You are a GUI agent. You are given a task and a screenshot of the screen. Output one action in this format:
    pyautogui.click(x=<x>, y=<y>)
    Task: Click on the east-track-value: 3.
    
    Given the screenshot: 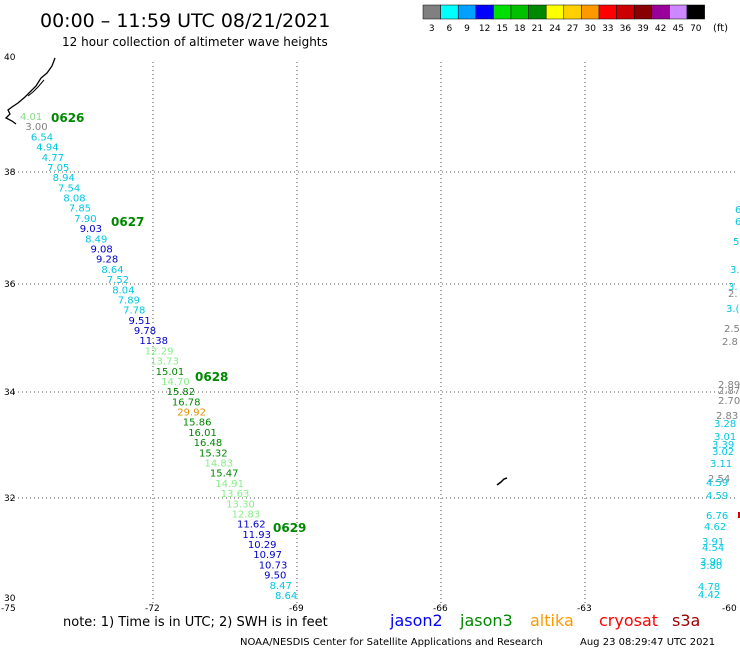 What is the action you would take?
    pyautogui.click(x=733, y=287)
    